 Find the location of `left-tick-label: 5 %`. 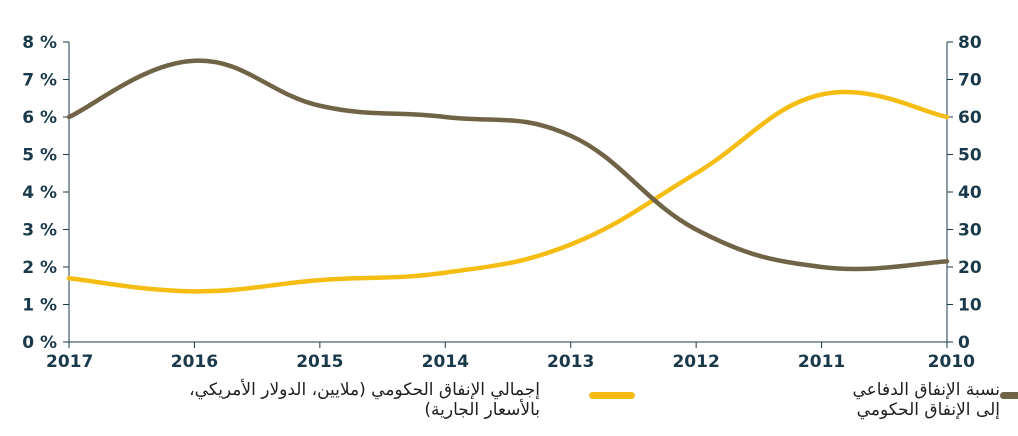

left-tick-label: 5 % is located at coordinates (39, 156).